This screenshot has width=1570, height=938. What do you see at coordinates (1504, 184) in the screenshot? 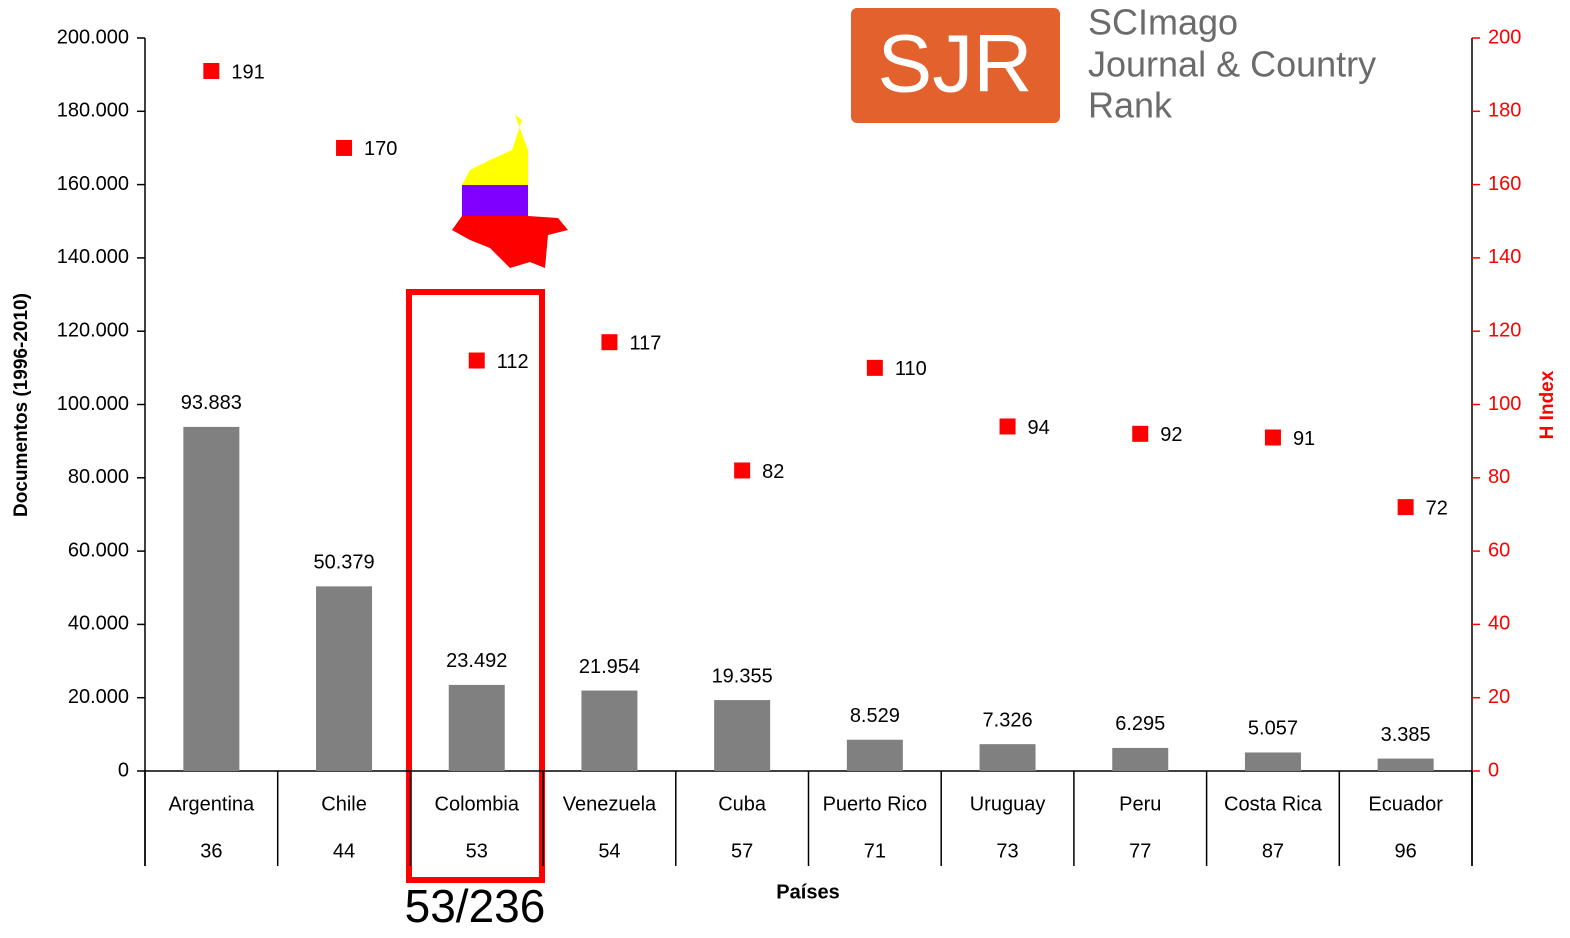
I see `y2-tick-label: 160` at bounding box center [1504, 184].